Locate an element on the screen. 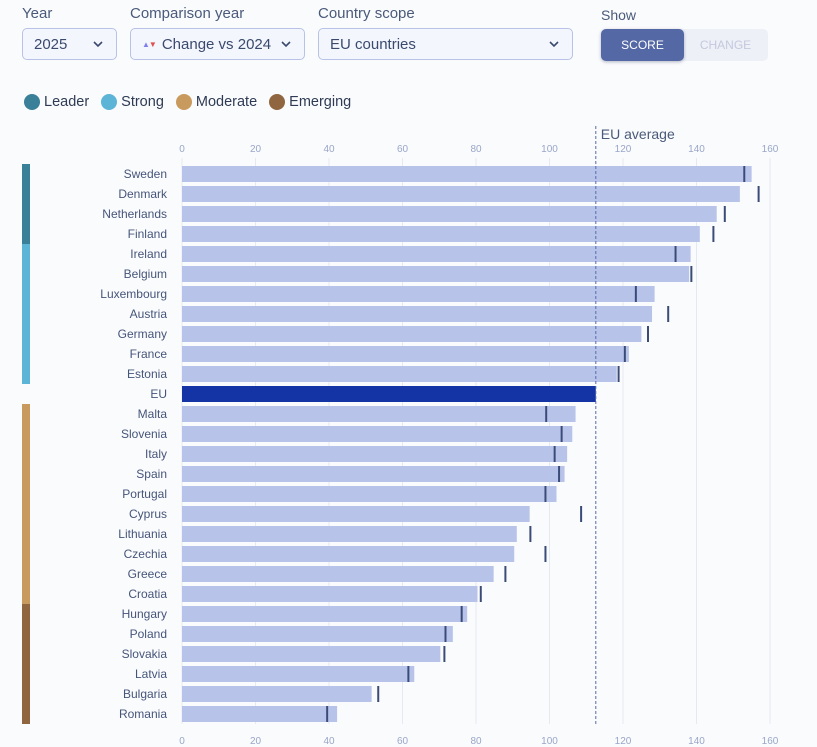 Image resolution: width=817 pixels, height=747 pixels. legend-label: Leader is located at coordinates (67, 102).